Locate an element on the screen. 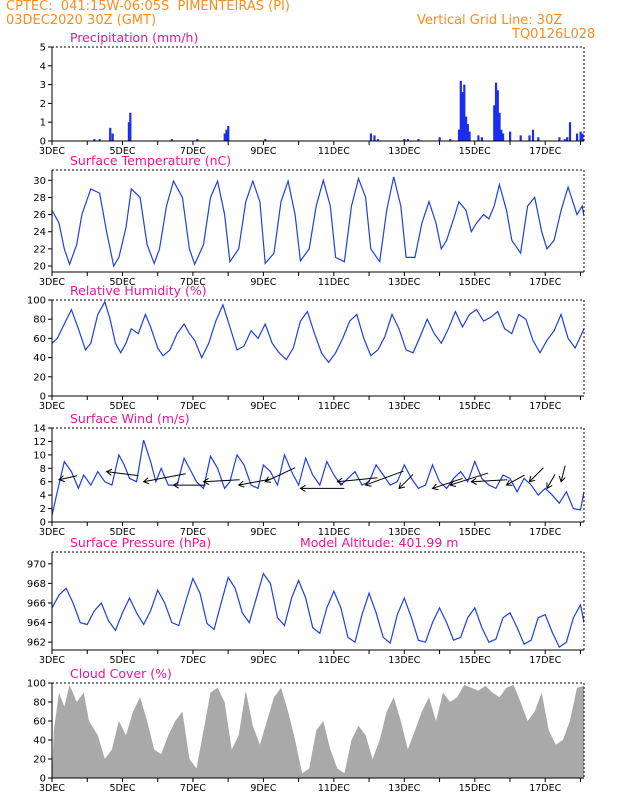 Image resolution: width=618 pixels, height=800 pixels. y-tick-label: 962 is located at coordinates (36, 643).